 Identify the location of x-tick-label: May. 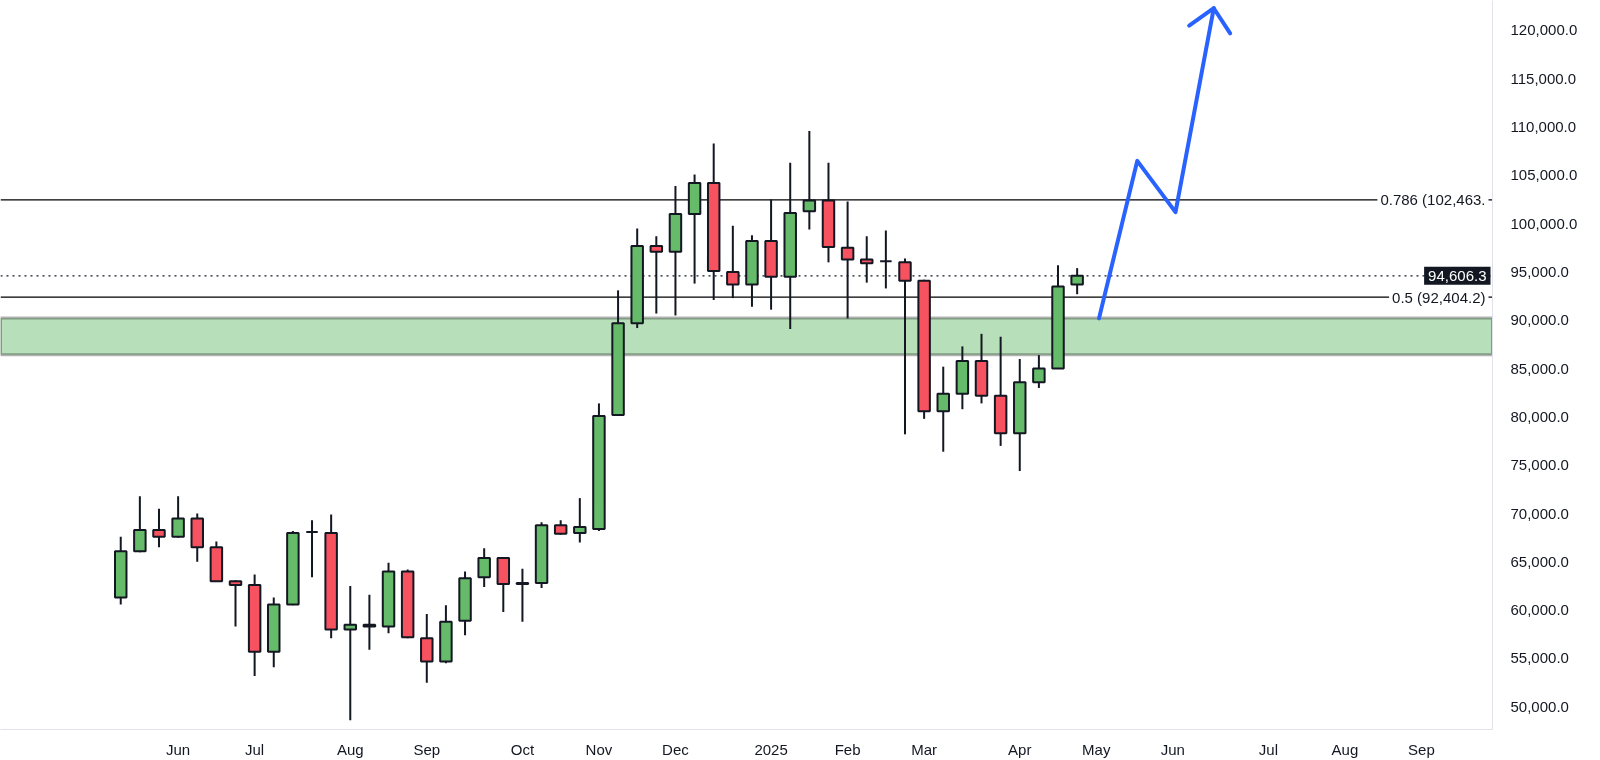
(1096, 749).